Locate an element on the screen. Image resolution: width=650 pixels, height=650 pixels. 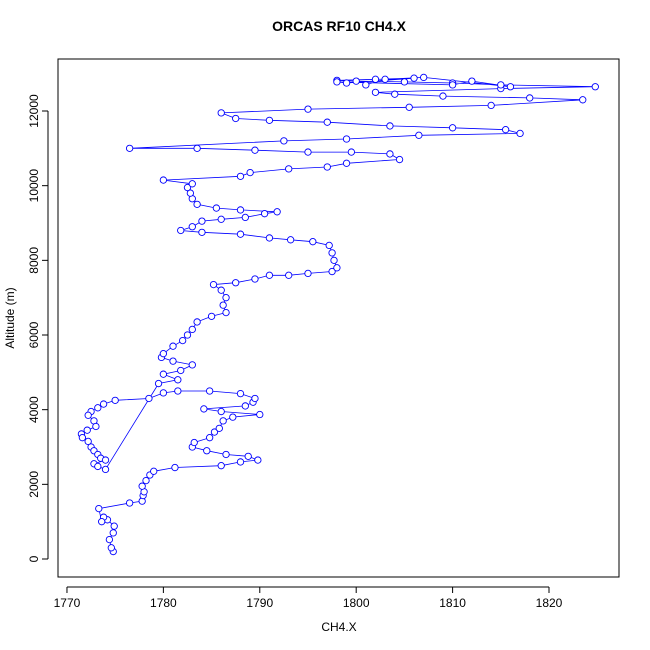
y-tick-label: 12000 is located at coordinates (34, 111).